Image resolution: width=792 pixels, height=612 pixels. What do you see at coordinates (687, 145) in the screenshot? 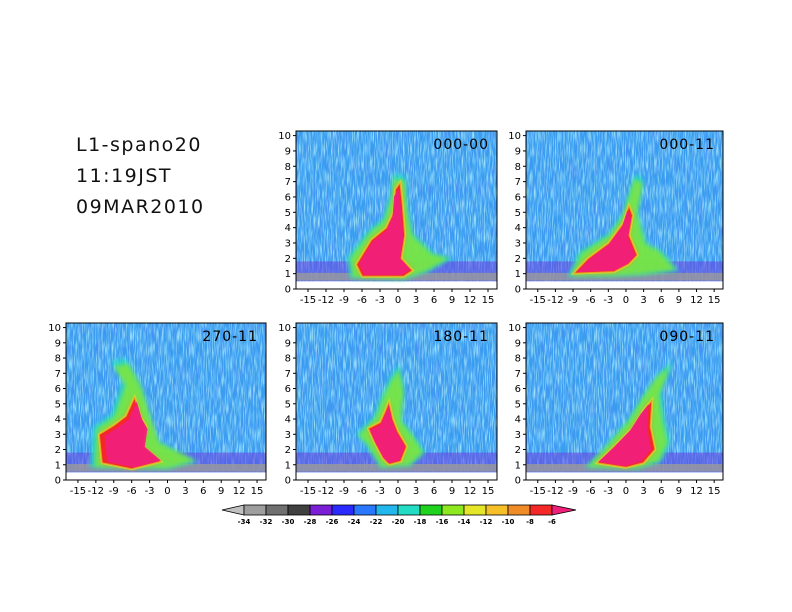
I see `panel-title: 000-11` at bounding box center [687, 145].